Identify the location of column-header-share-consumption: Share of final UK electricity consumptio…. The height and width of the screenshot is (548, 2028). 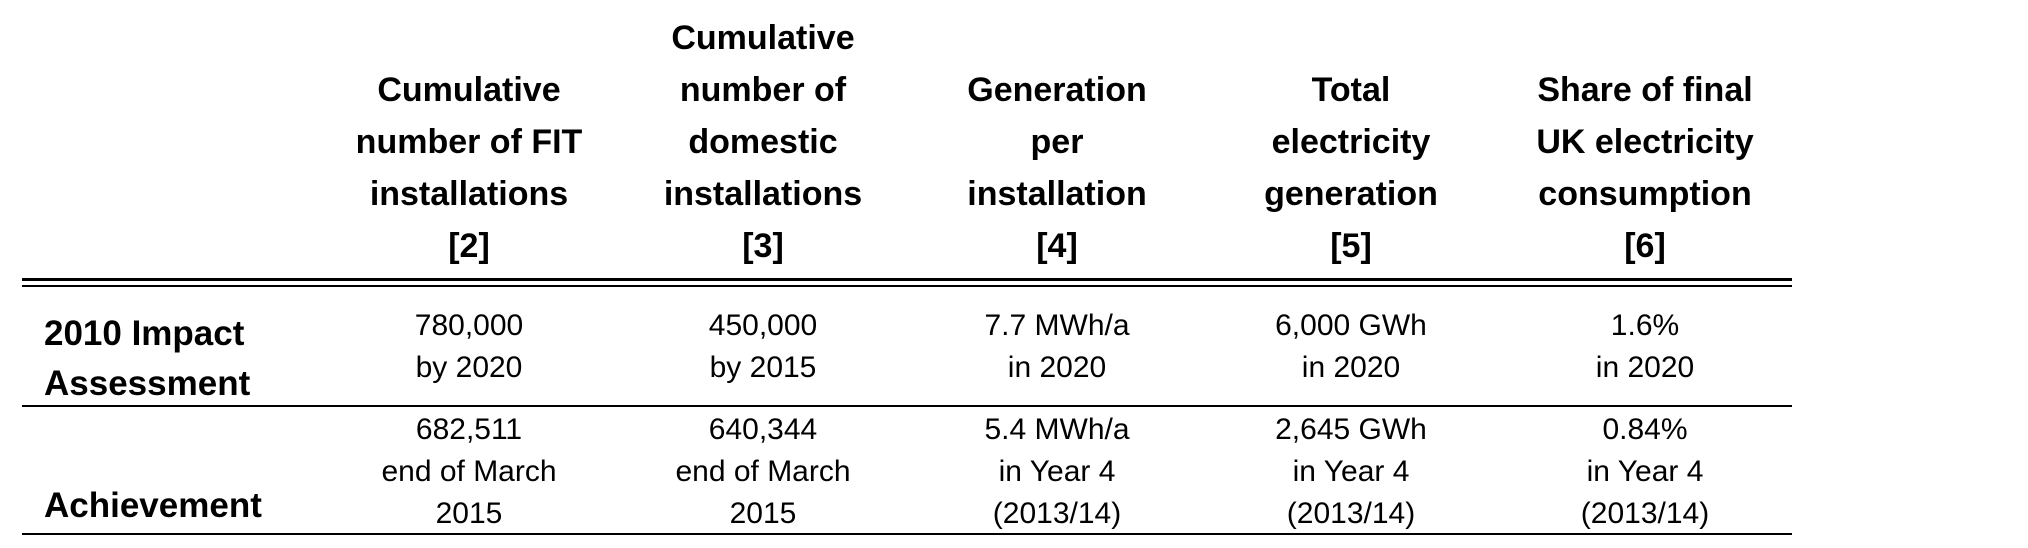
(1645, 168).